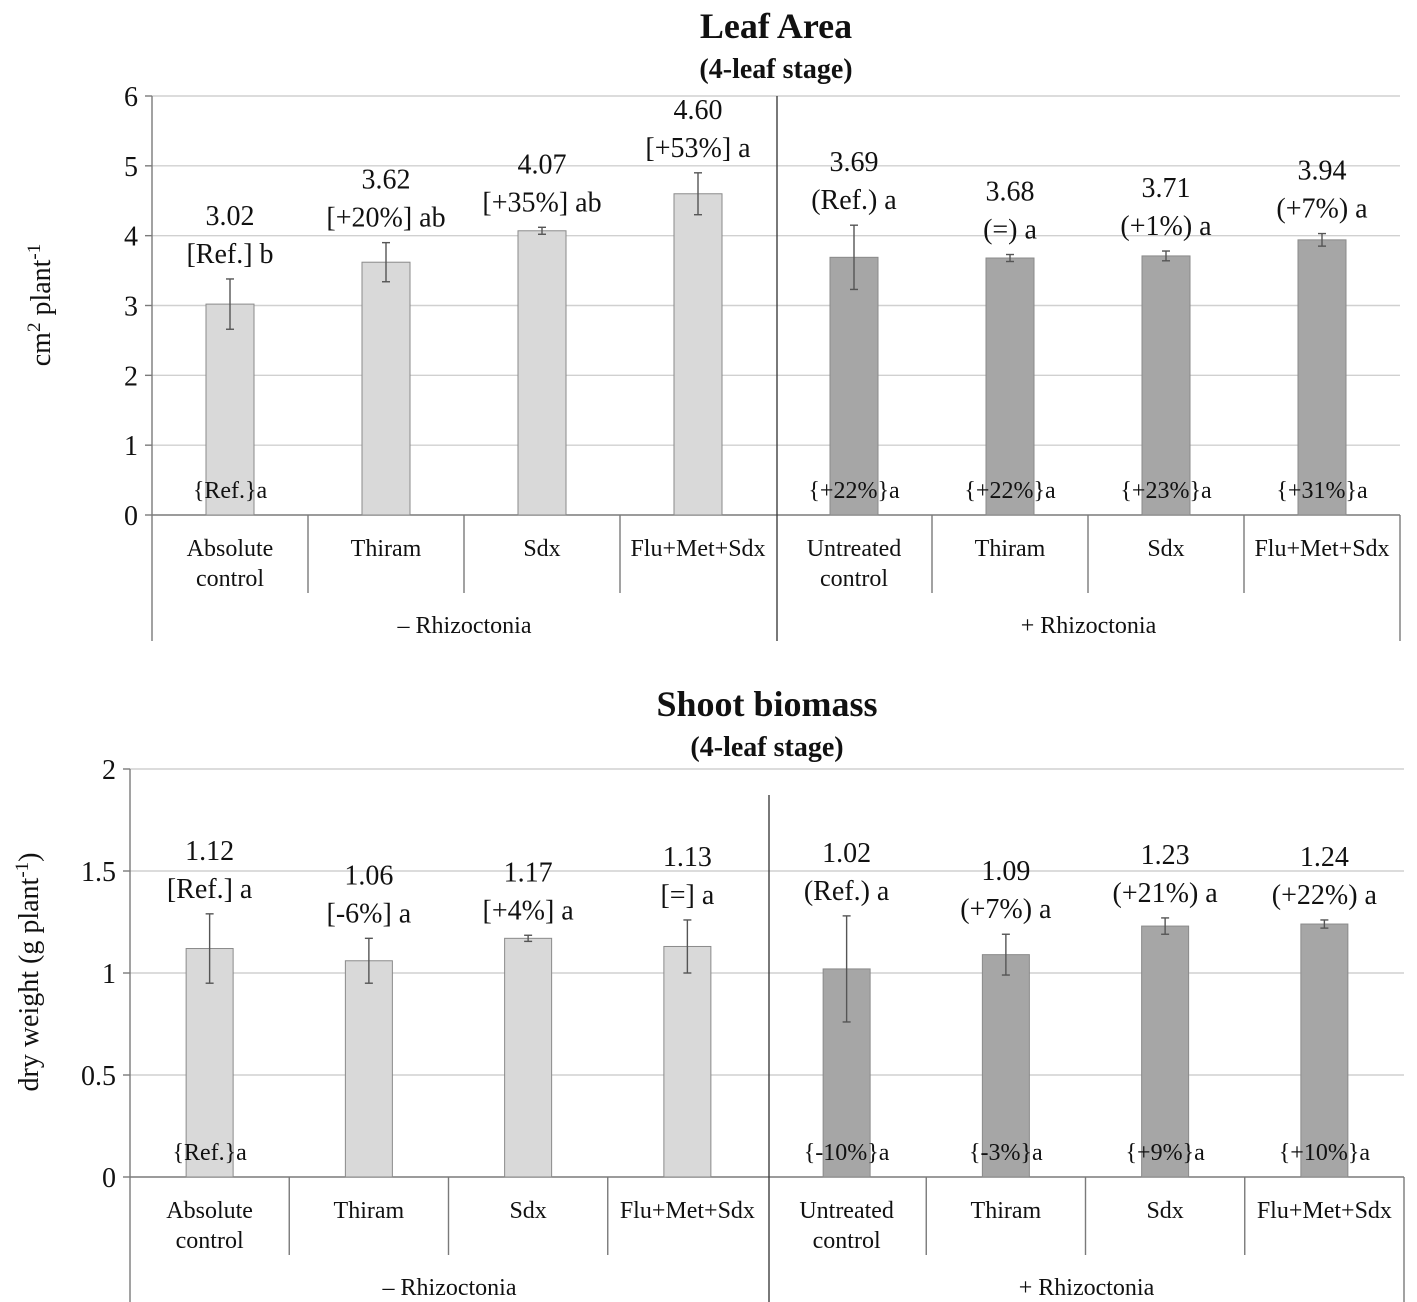 The image size is (1417, 1302). I want to click on y-tick-label: 1.5, so click(98, 872).